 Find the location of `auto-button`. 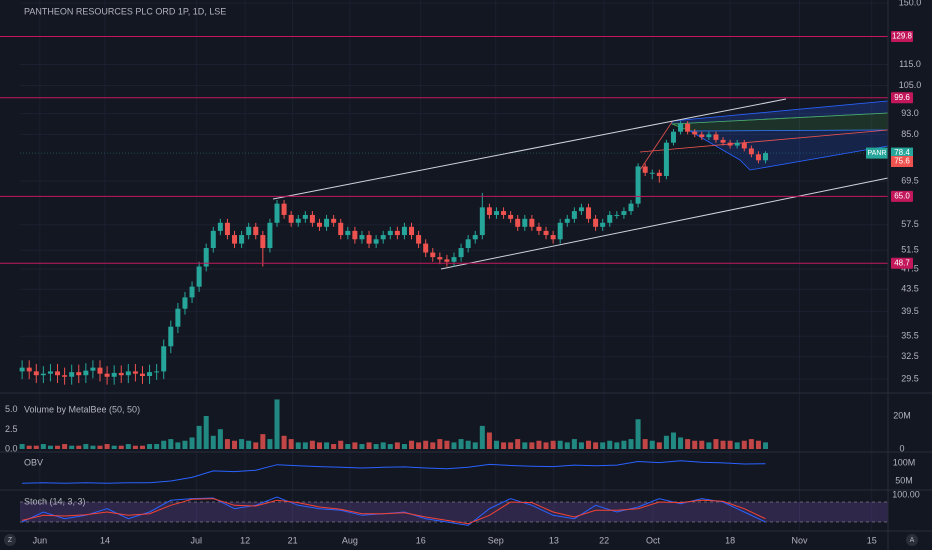

auto-button is located at coordinates (912, 540).